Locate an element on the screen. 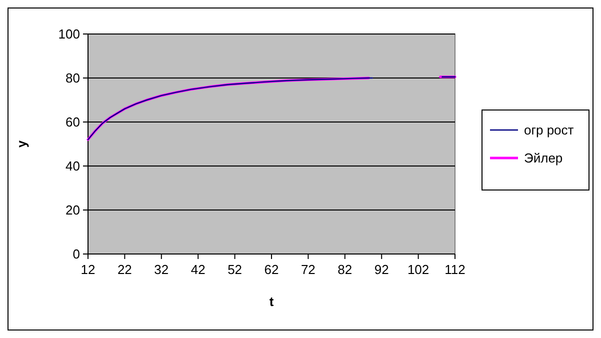  x-tick-label: 92 is located at coordinates (381, 269).